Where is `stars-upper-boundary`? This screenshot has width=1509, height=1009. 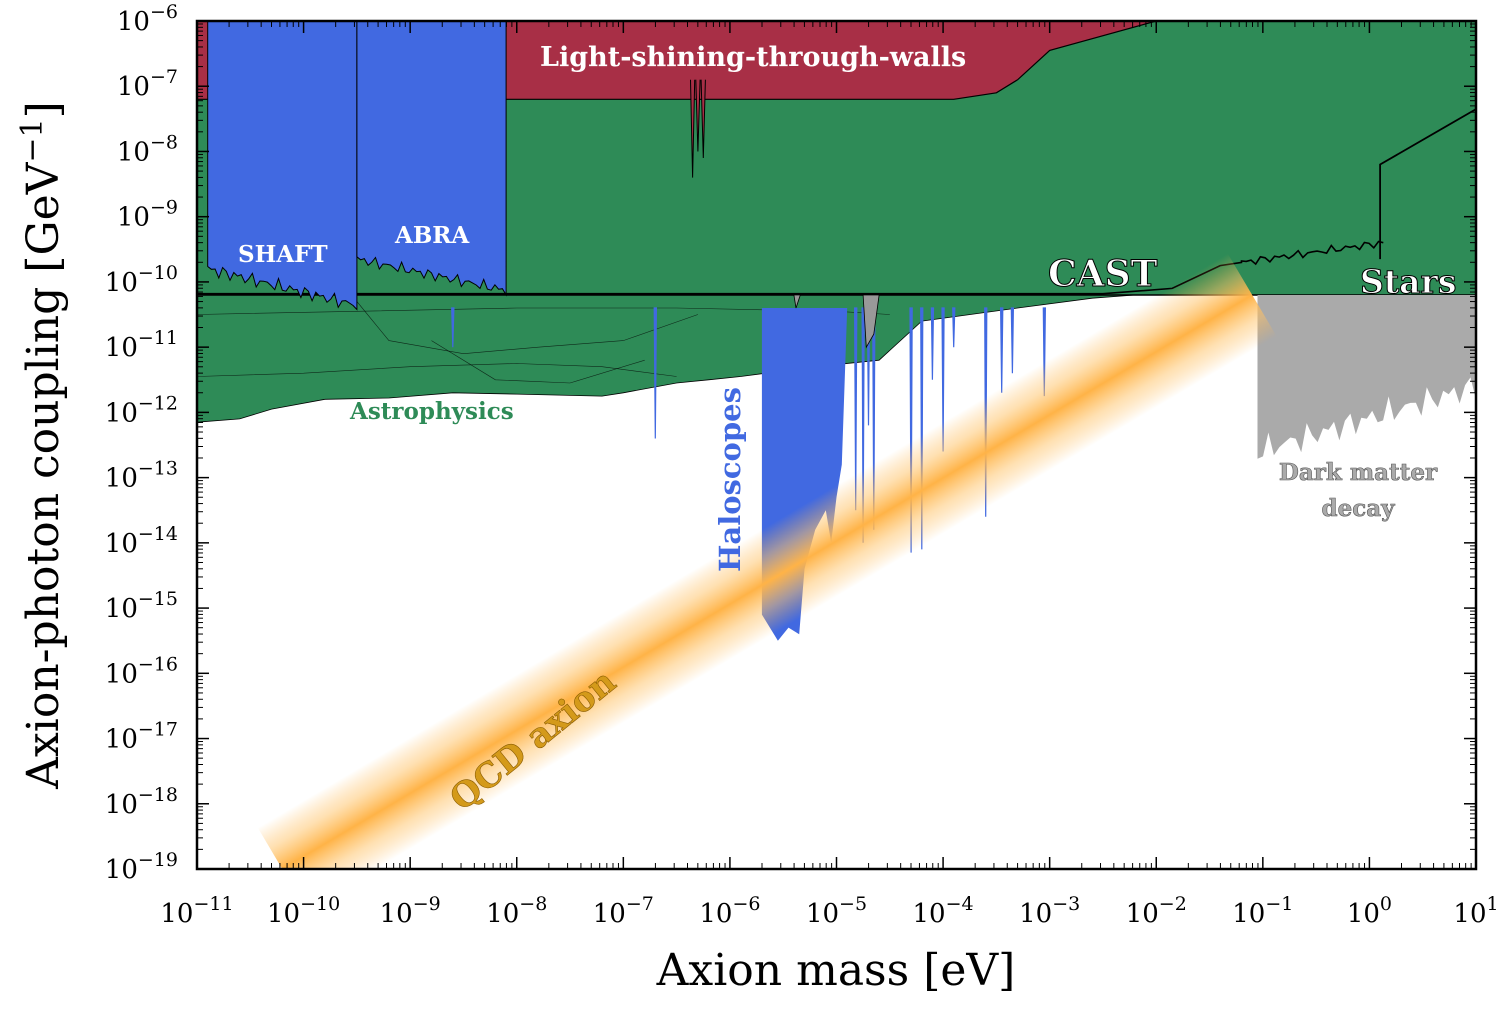 stars-upper-boundary is located at coordinates (1427, 184).